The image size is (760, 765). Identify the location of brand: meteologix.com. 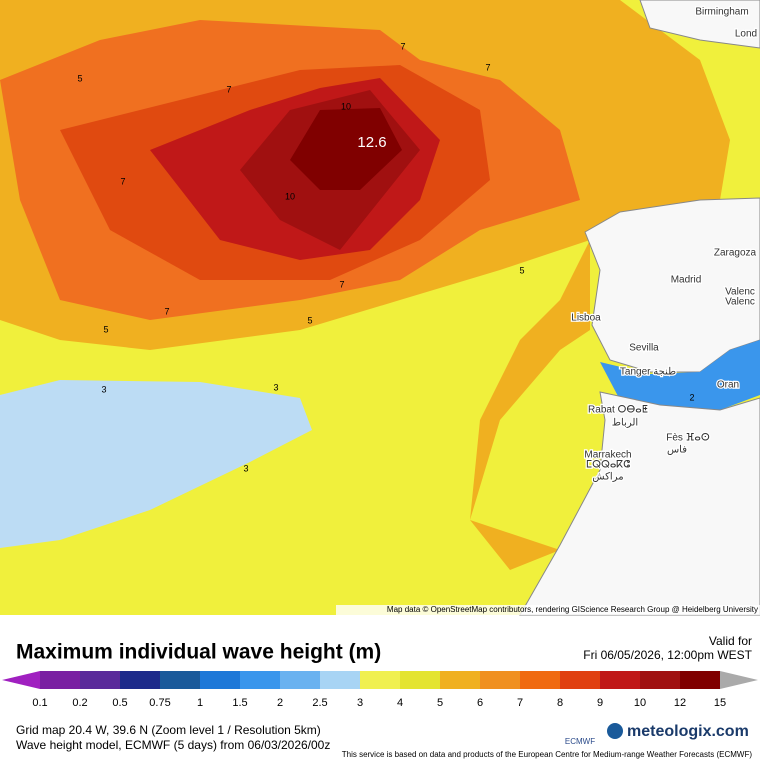
(688, 731).